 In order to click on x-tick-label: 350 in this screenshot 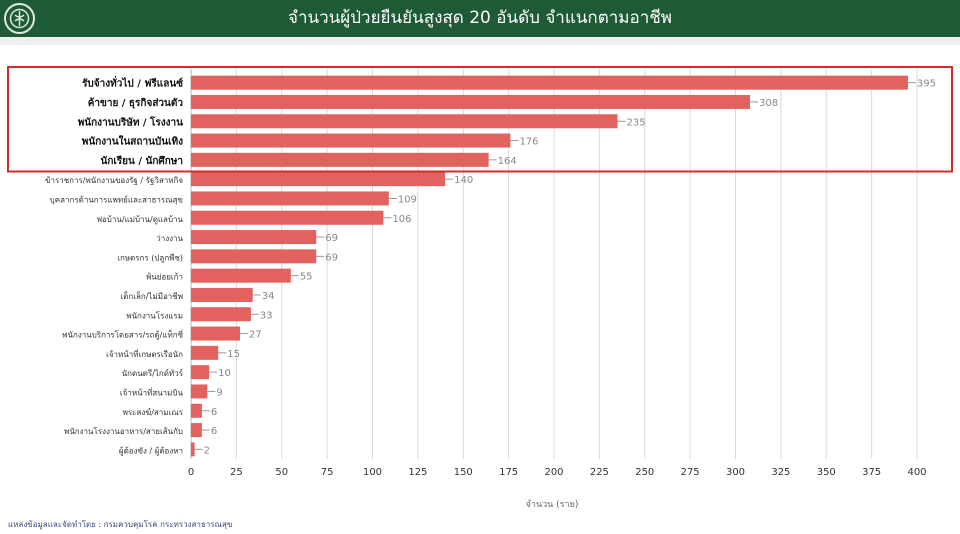, I will do `click(826, 472)`.